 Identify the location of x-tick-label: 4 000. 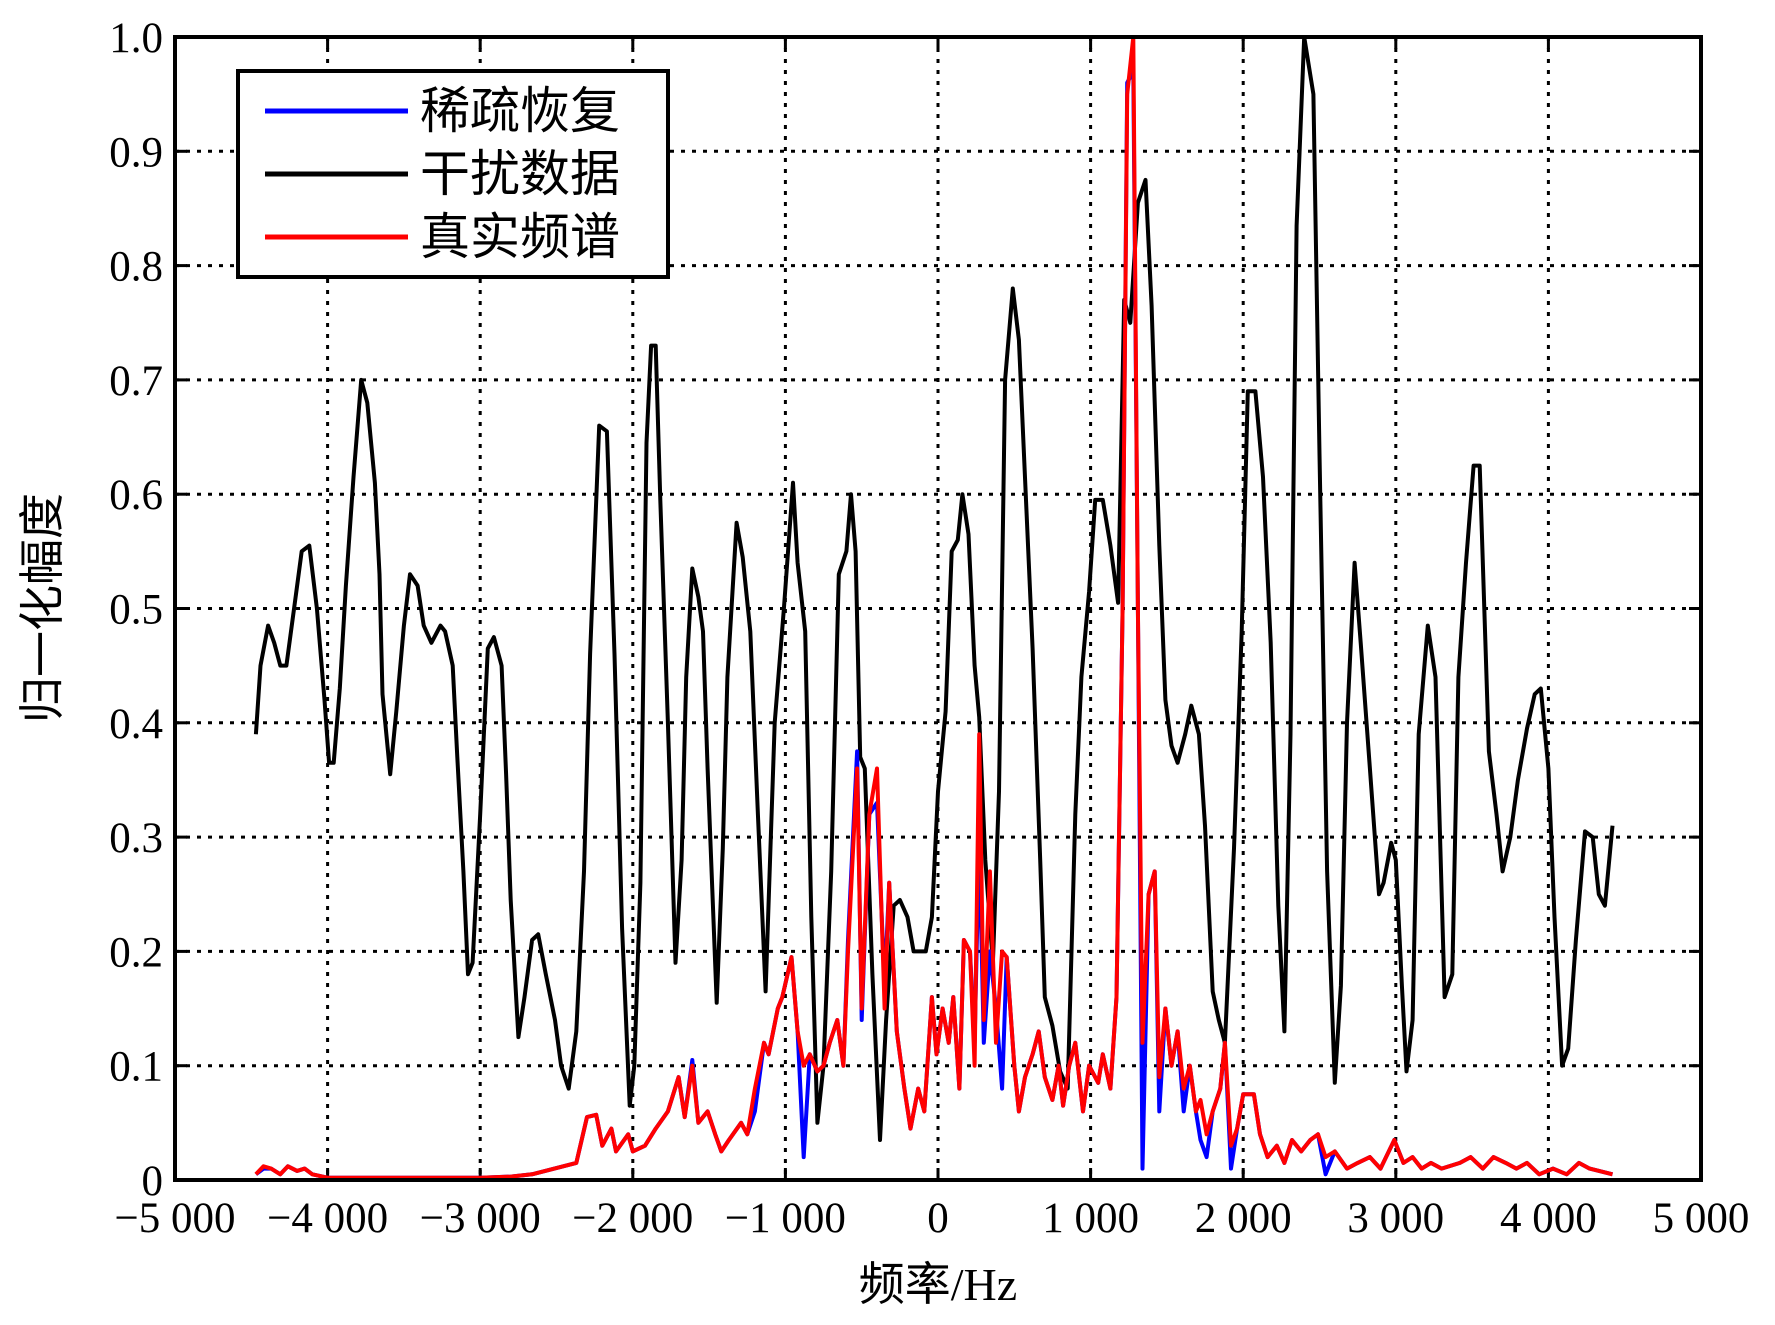
(1548, 1218).